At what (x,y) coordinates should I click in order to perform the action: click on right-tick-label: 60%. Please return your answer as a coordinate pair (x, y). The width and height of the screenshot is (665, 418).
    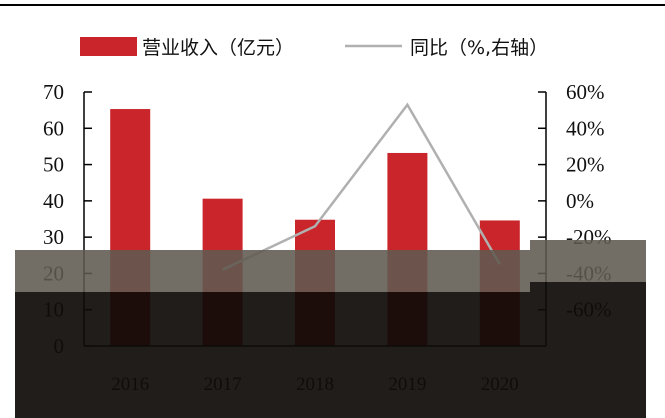
    Looking at the image, I should click on (585, 92).